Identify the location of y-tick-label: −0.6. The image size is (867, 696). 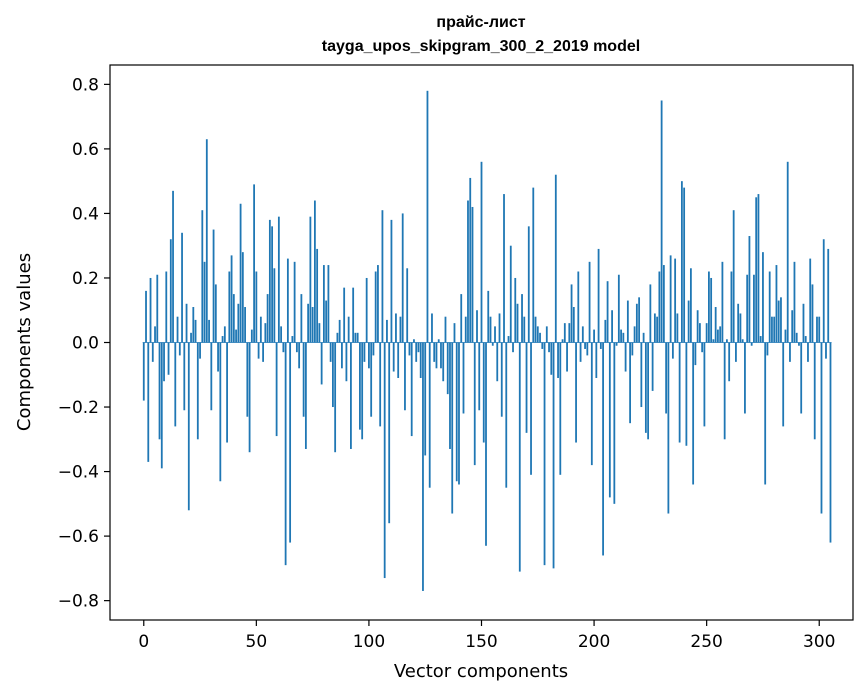
(78, 537).